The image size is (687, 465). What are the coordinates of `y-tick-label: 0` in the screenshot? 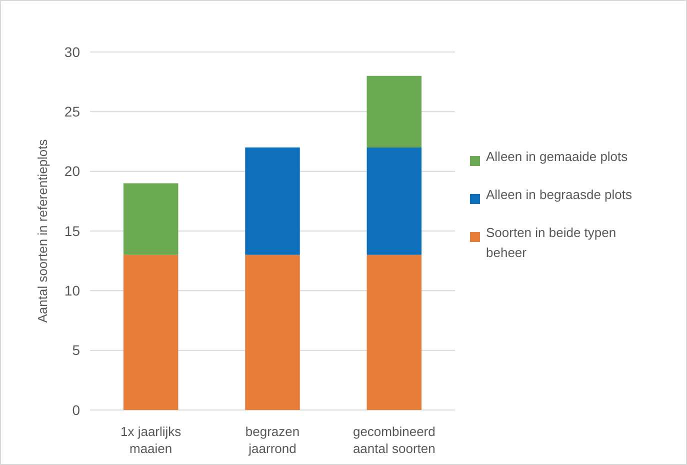 It's located at (76, 410).